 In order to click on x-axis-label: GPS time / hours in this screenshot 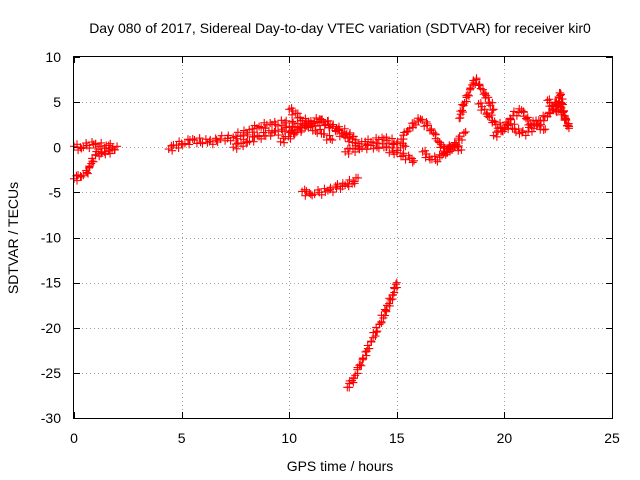, I will do `click(340, 466)`.